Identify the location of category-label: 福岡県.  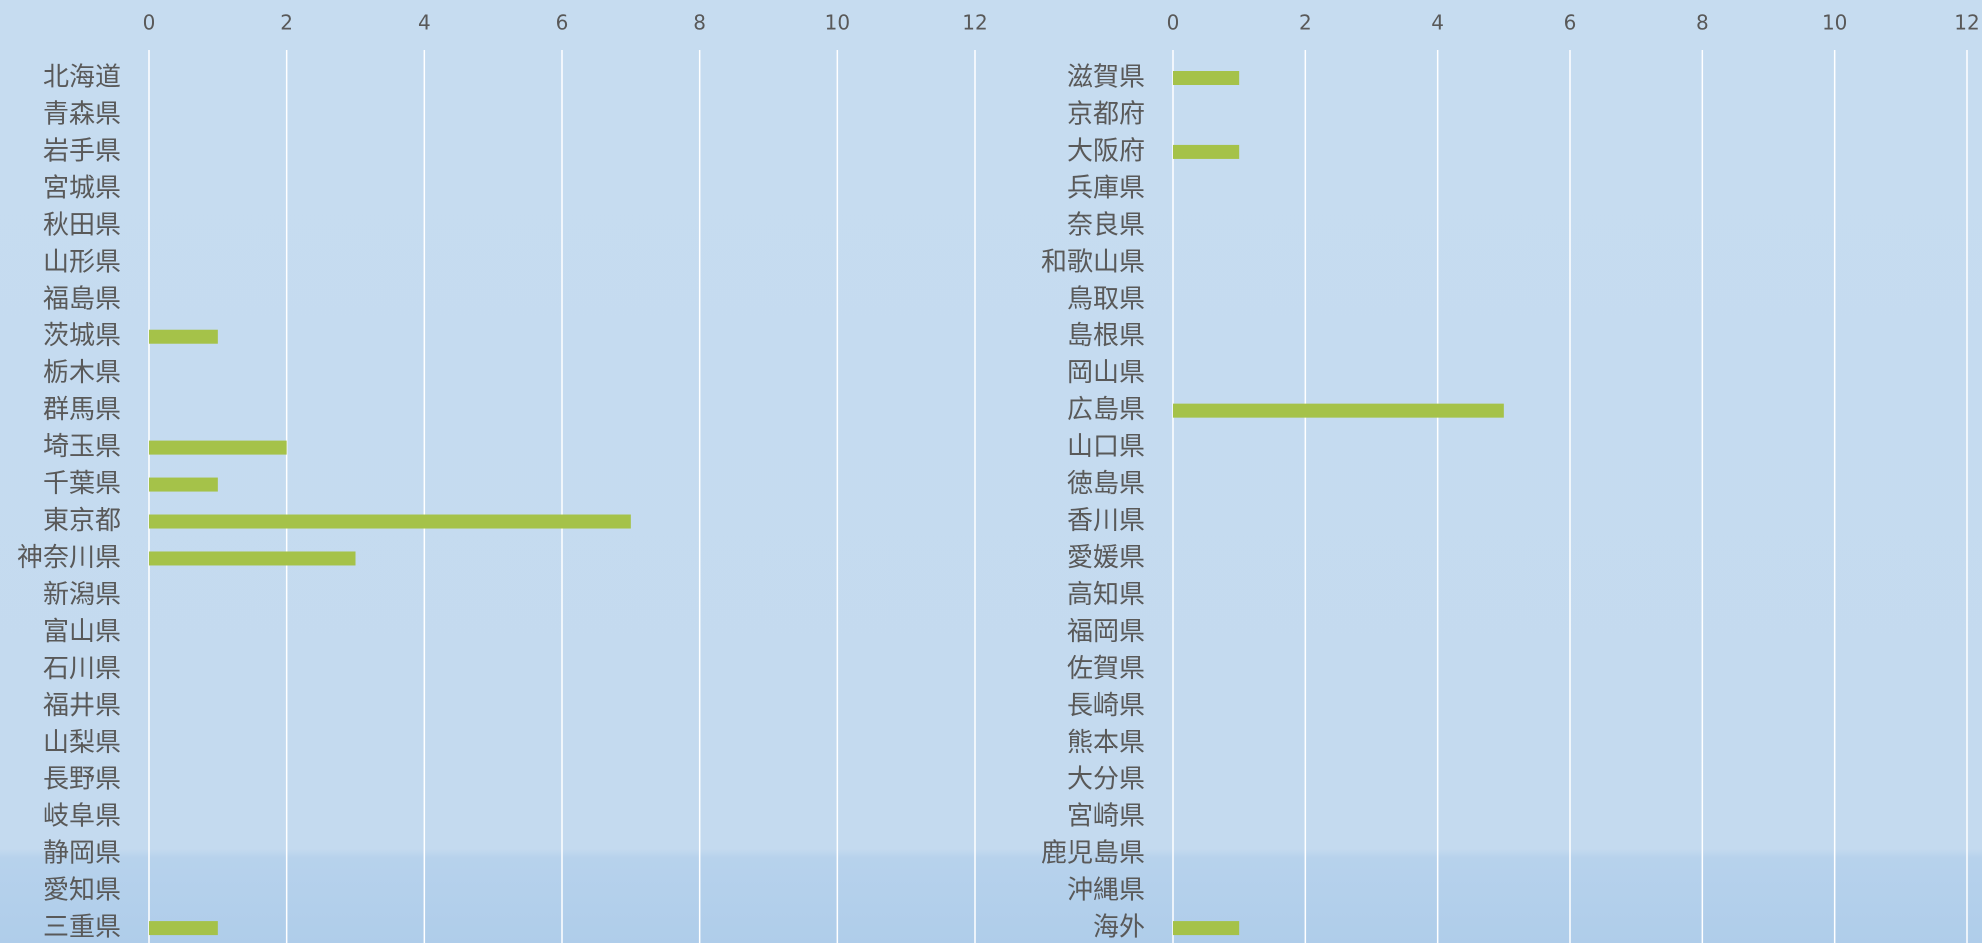
(1106, 632).